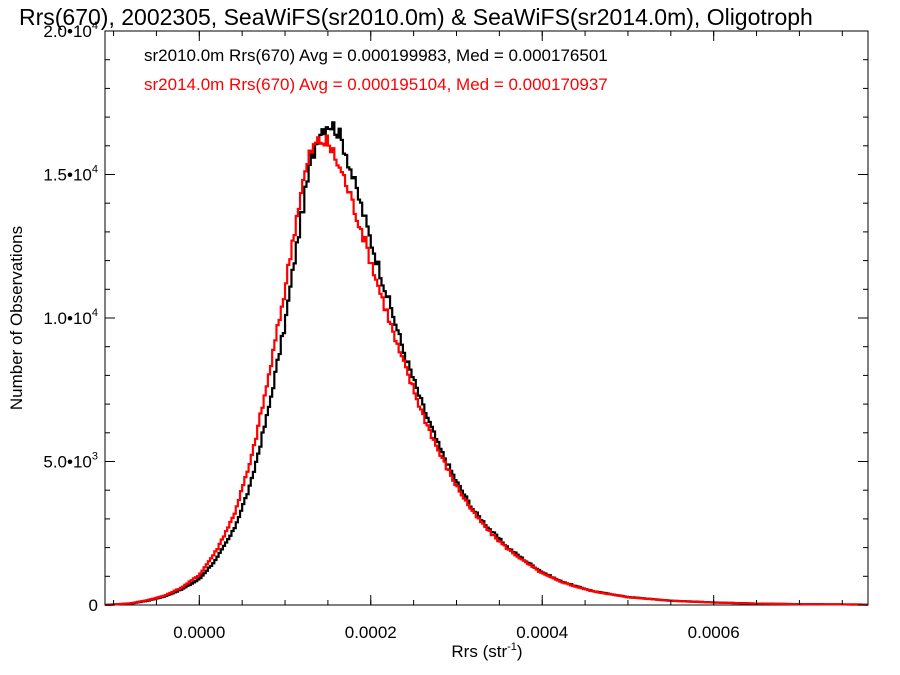  What do you see at coordinates (371, 632) in the screenshot?
I see `x-tick-label: 0.0002` at bounding box center [371, 632].